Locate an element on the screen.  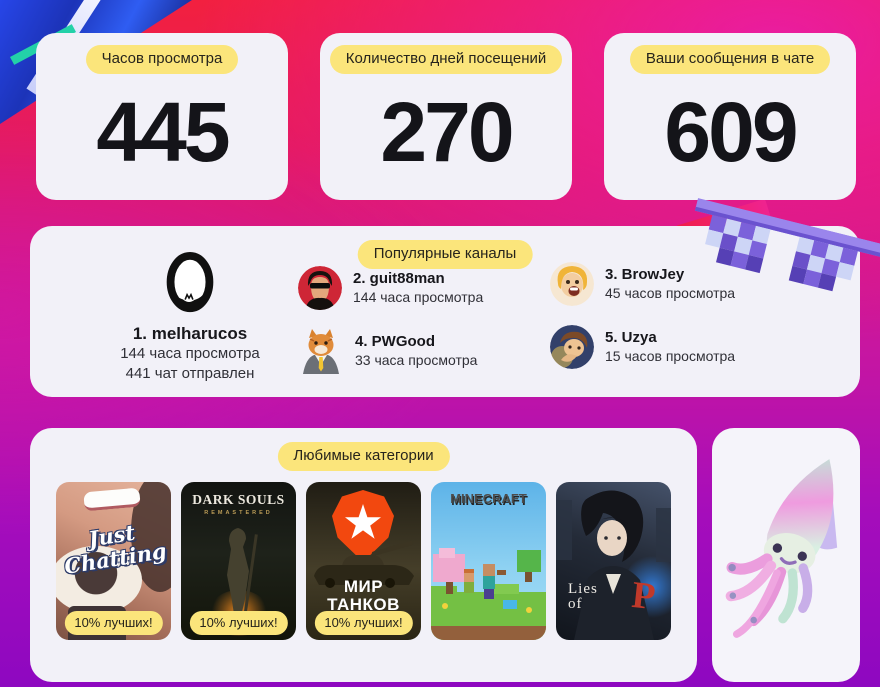
stat-card-watch-hours: Часов просмотра 445 is located at coordinates (162, 116).